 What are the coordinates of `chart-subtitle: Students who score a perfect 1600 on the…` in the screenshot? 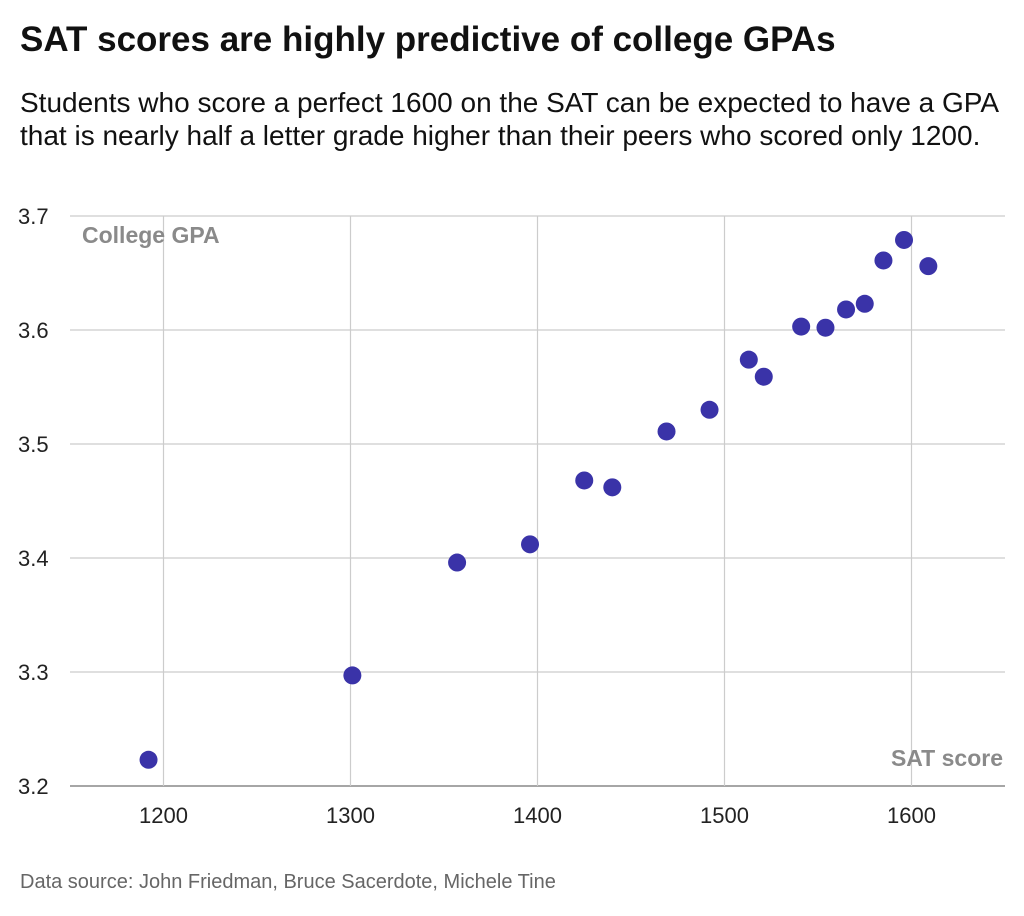 It's located at (509, 119).